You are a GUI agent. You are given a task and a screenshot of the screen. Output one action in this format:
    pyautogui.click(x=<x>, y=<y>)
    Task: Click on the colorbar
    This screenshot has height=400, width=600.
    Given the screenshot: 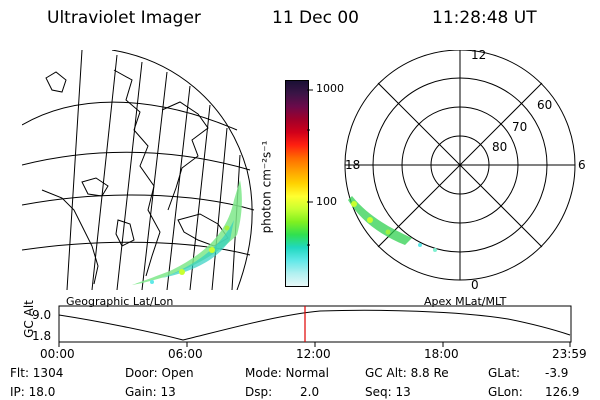 What is the action you would take?
    pyautogui.click(x=297, y=183)
    